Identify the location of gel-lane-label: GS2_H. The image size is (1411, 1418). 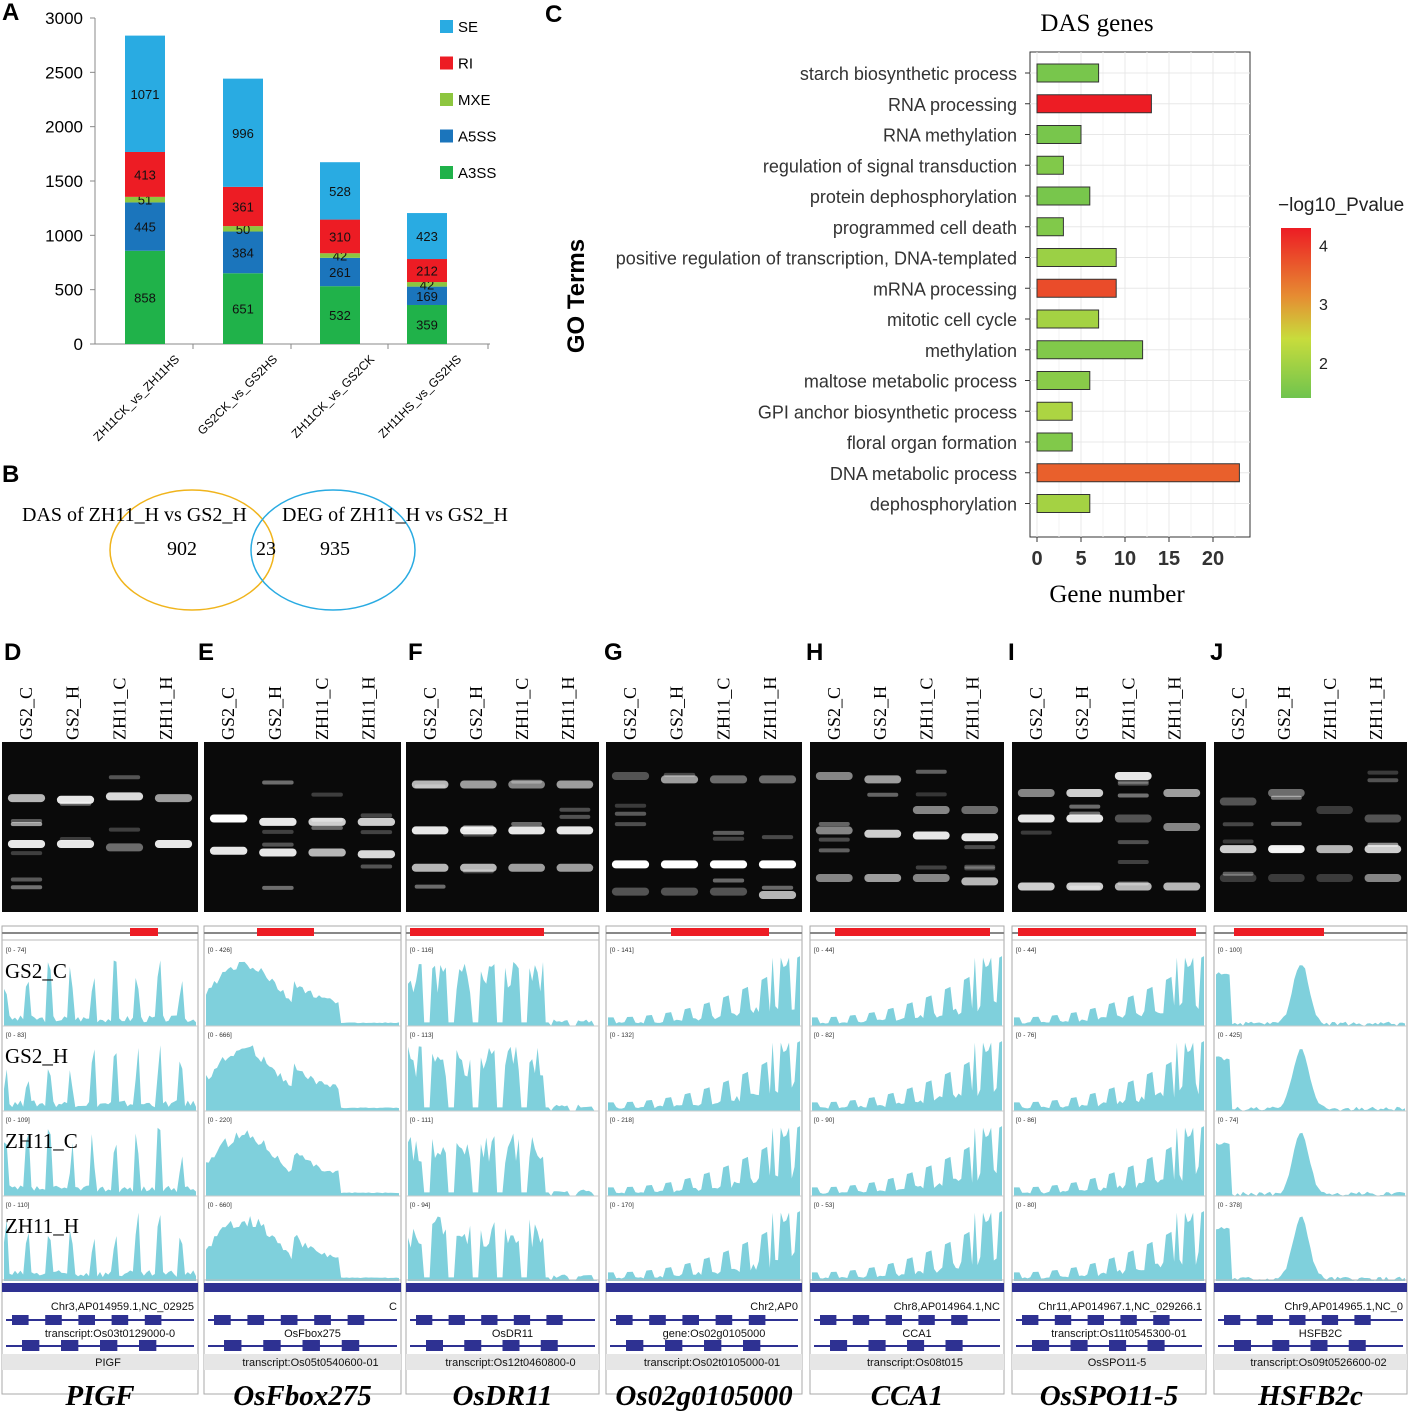
(1284, 713).